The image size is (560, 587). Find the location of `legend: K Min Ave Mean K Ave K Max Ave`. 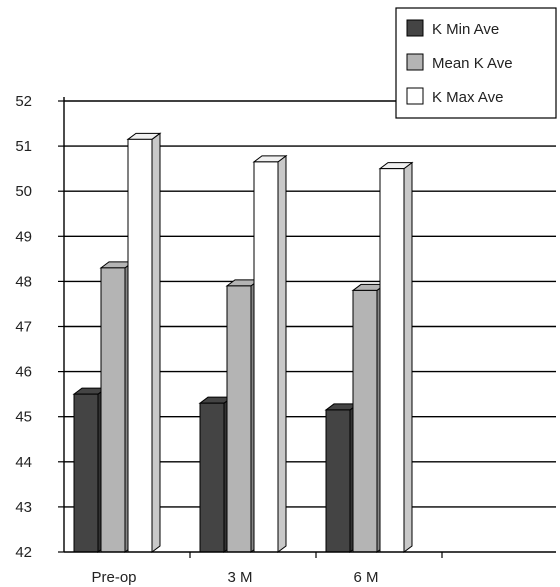

legend: K Min Ave Mean K Ave K Max Ave is located at coordinates (476, 63).